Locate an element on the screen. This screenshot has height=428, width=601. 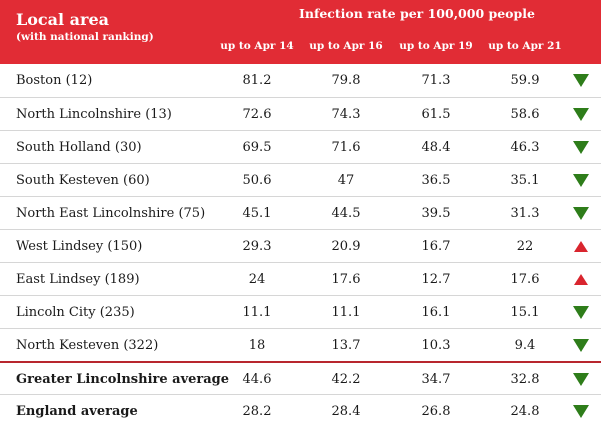
rate-cell: 47 is located at coordinates (346, 180).